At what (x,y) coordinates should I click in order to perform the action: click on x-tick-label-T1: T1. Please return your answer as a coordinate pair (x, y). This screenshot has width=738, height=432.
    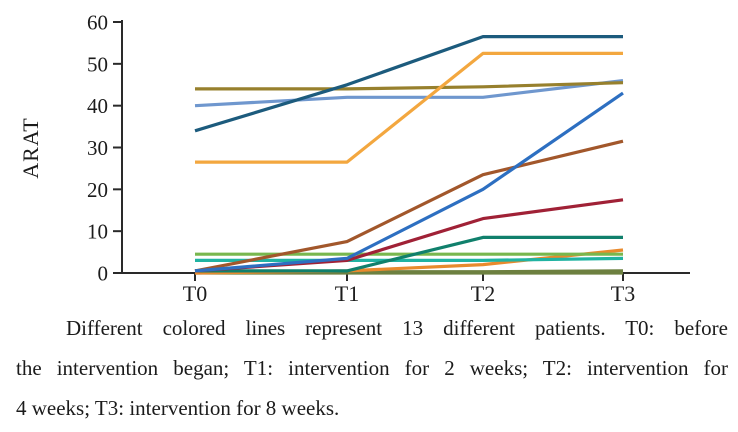
    Looking at the image, I should click on (347, 292).